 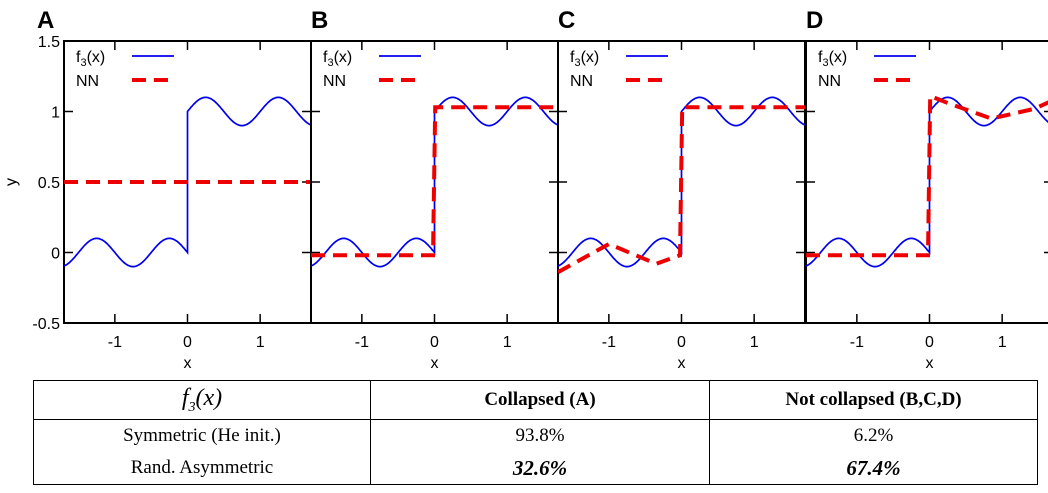 What do you see at coordinates (187, 182) in the screenshot?
I see `panel-a` at bounding box center [187, 182].